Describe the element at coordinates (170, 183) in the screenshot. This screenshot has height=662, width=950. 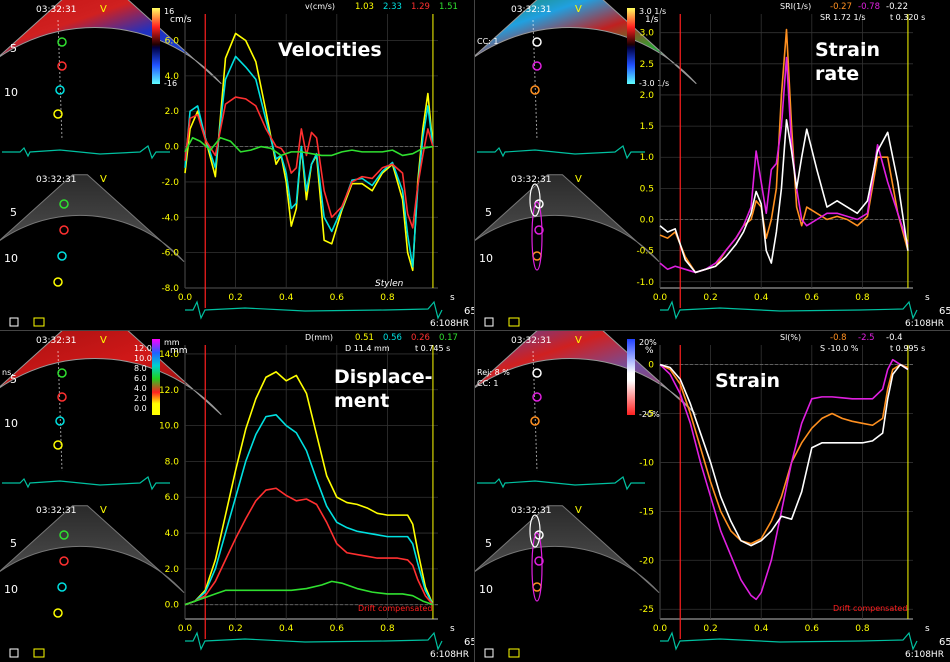
I see `y-tick-label: -2.0` at that location.